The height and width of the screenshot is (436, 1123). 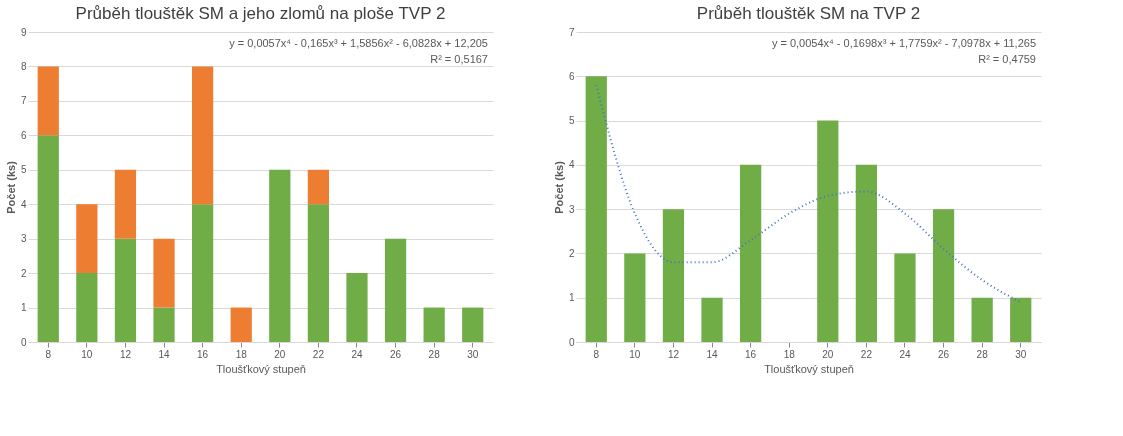 What do you see at coordinates (358, 43) in the screenshot?
I see `annotation: y = 0,0057x⁴ - 0,165x³ + 1,5856x² - 6,0828x + 12,205` at bounding box center [358, 43].